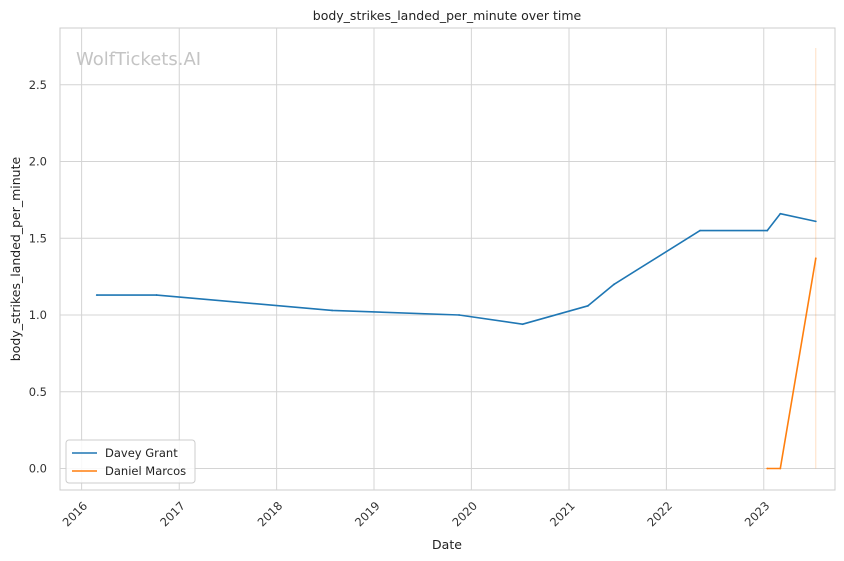  Describe the element at coordinates (141, 453) in the screenshot. I see `legend-label: Davey Grant` at that location.